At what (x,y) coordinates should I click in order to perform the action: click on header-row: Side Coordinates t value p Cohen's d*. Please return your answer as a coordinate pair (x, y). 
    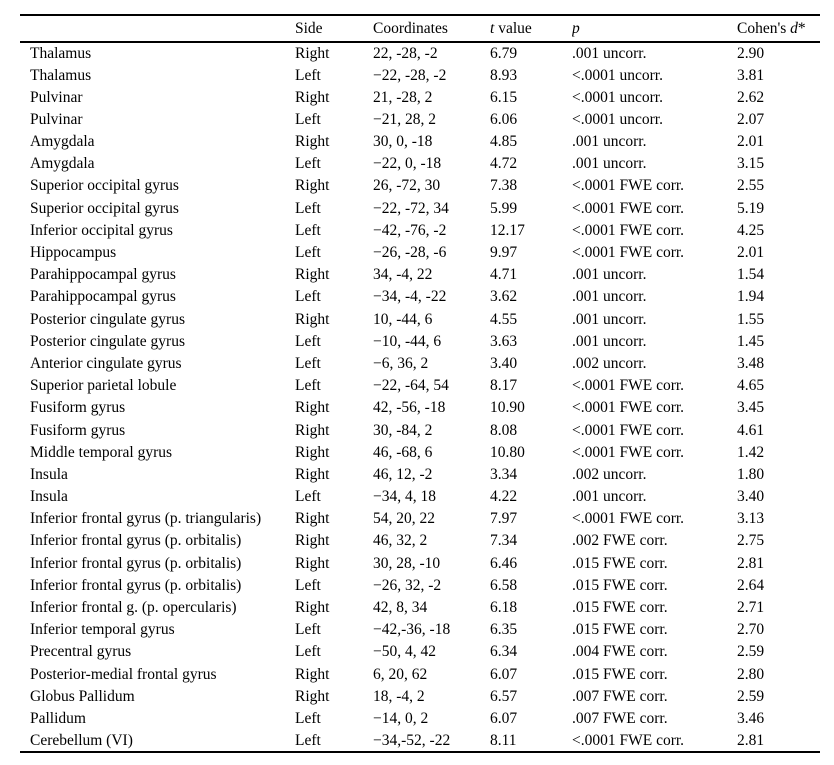
    Looking at the image, I should click on (420, 28).